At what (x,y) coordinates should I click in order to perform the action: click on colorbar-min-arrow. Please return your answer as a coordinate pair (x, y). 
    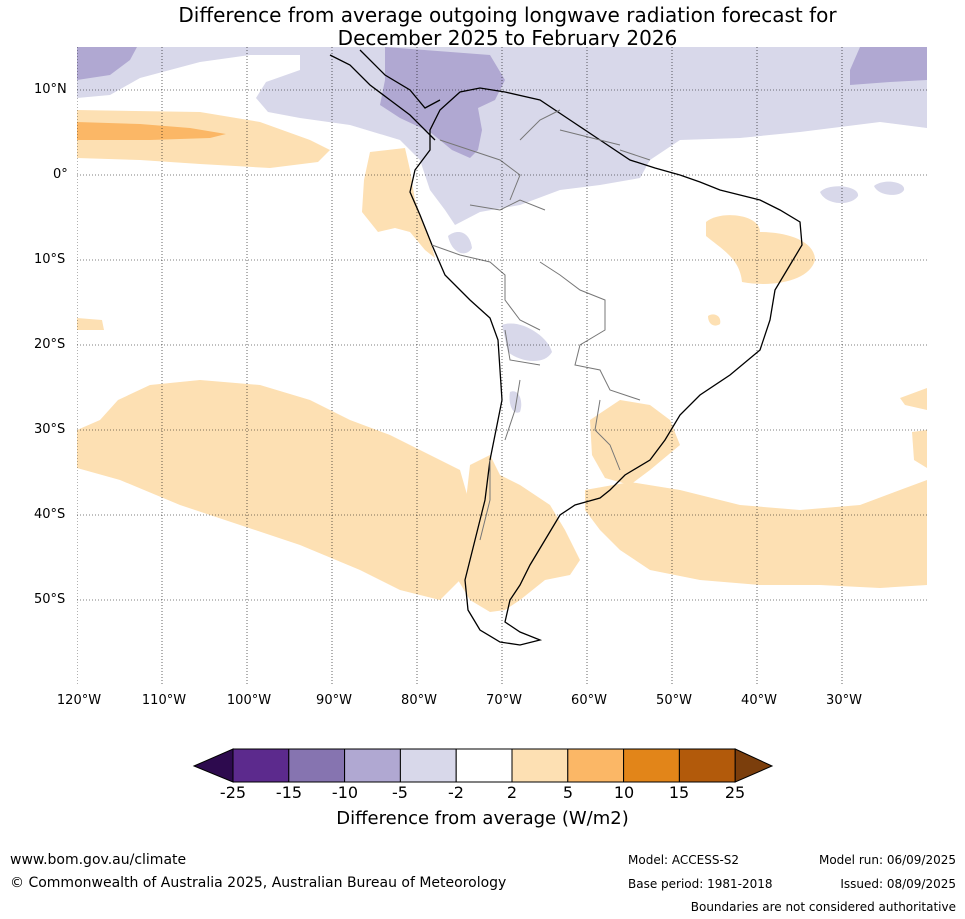
    Looking at the image, I should click on (213, 765).